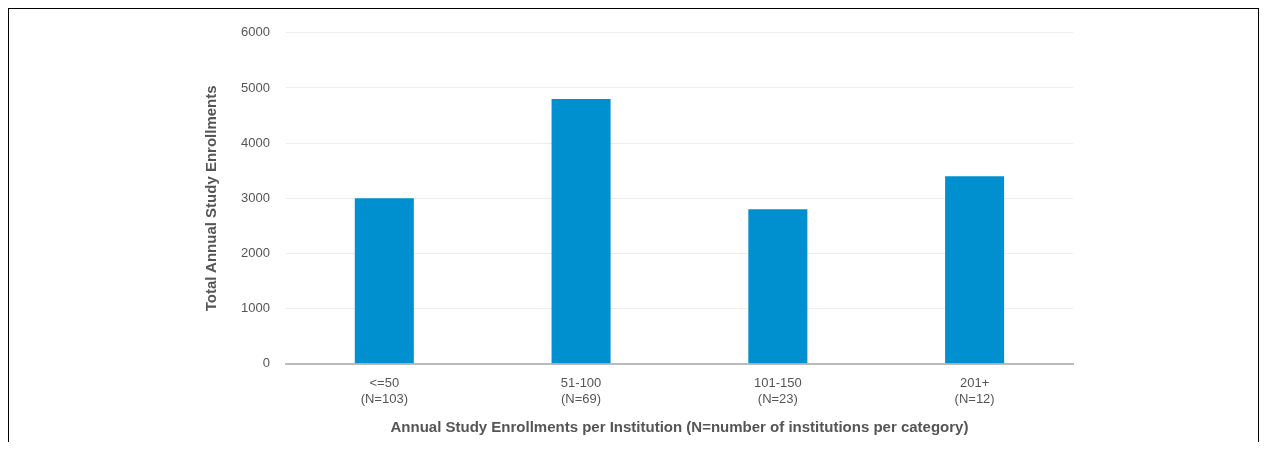  Describe the element at coordinates (266, 363) in the screenshot. I see `y-tick-label: 0` at that location.